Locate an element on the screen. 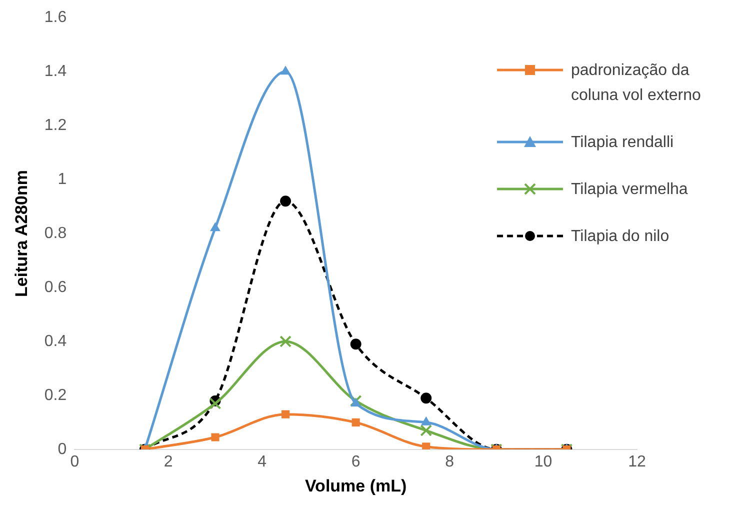  legend-label: Tilapia do nilo is located at coordinates (620, 237).